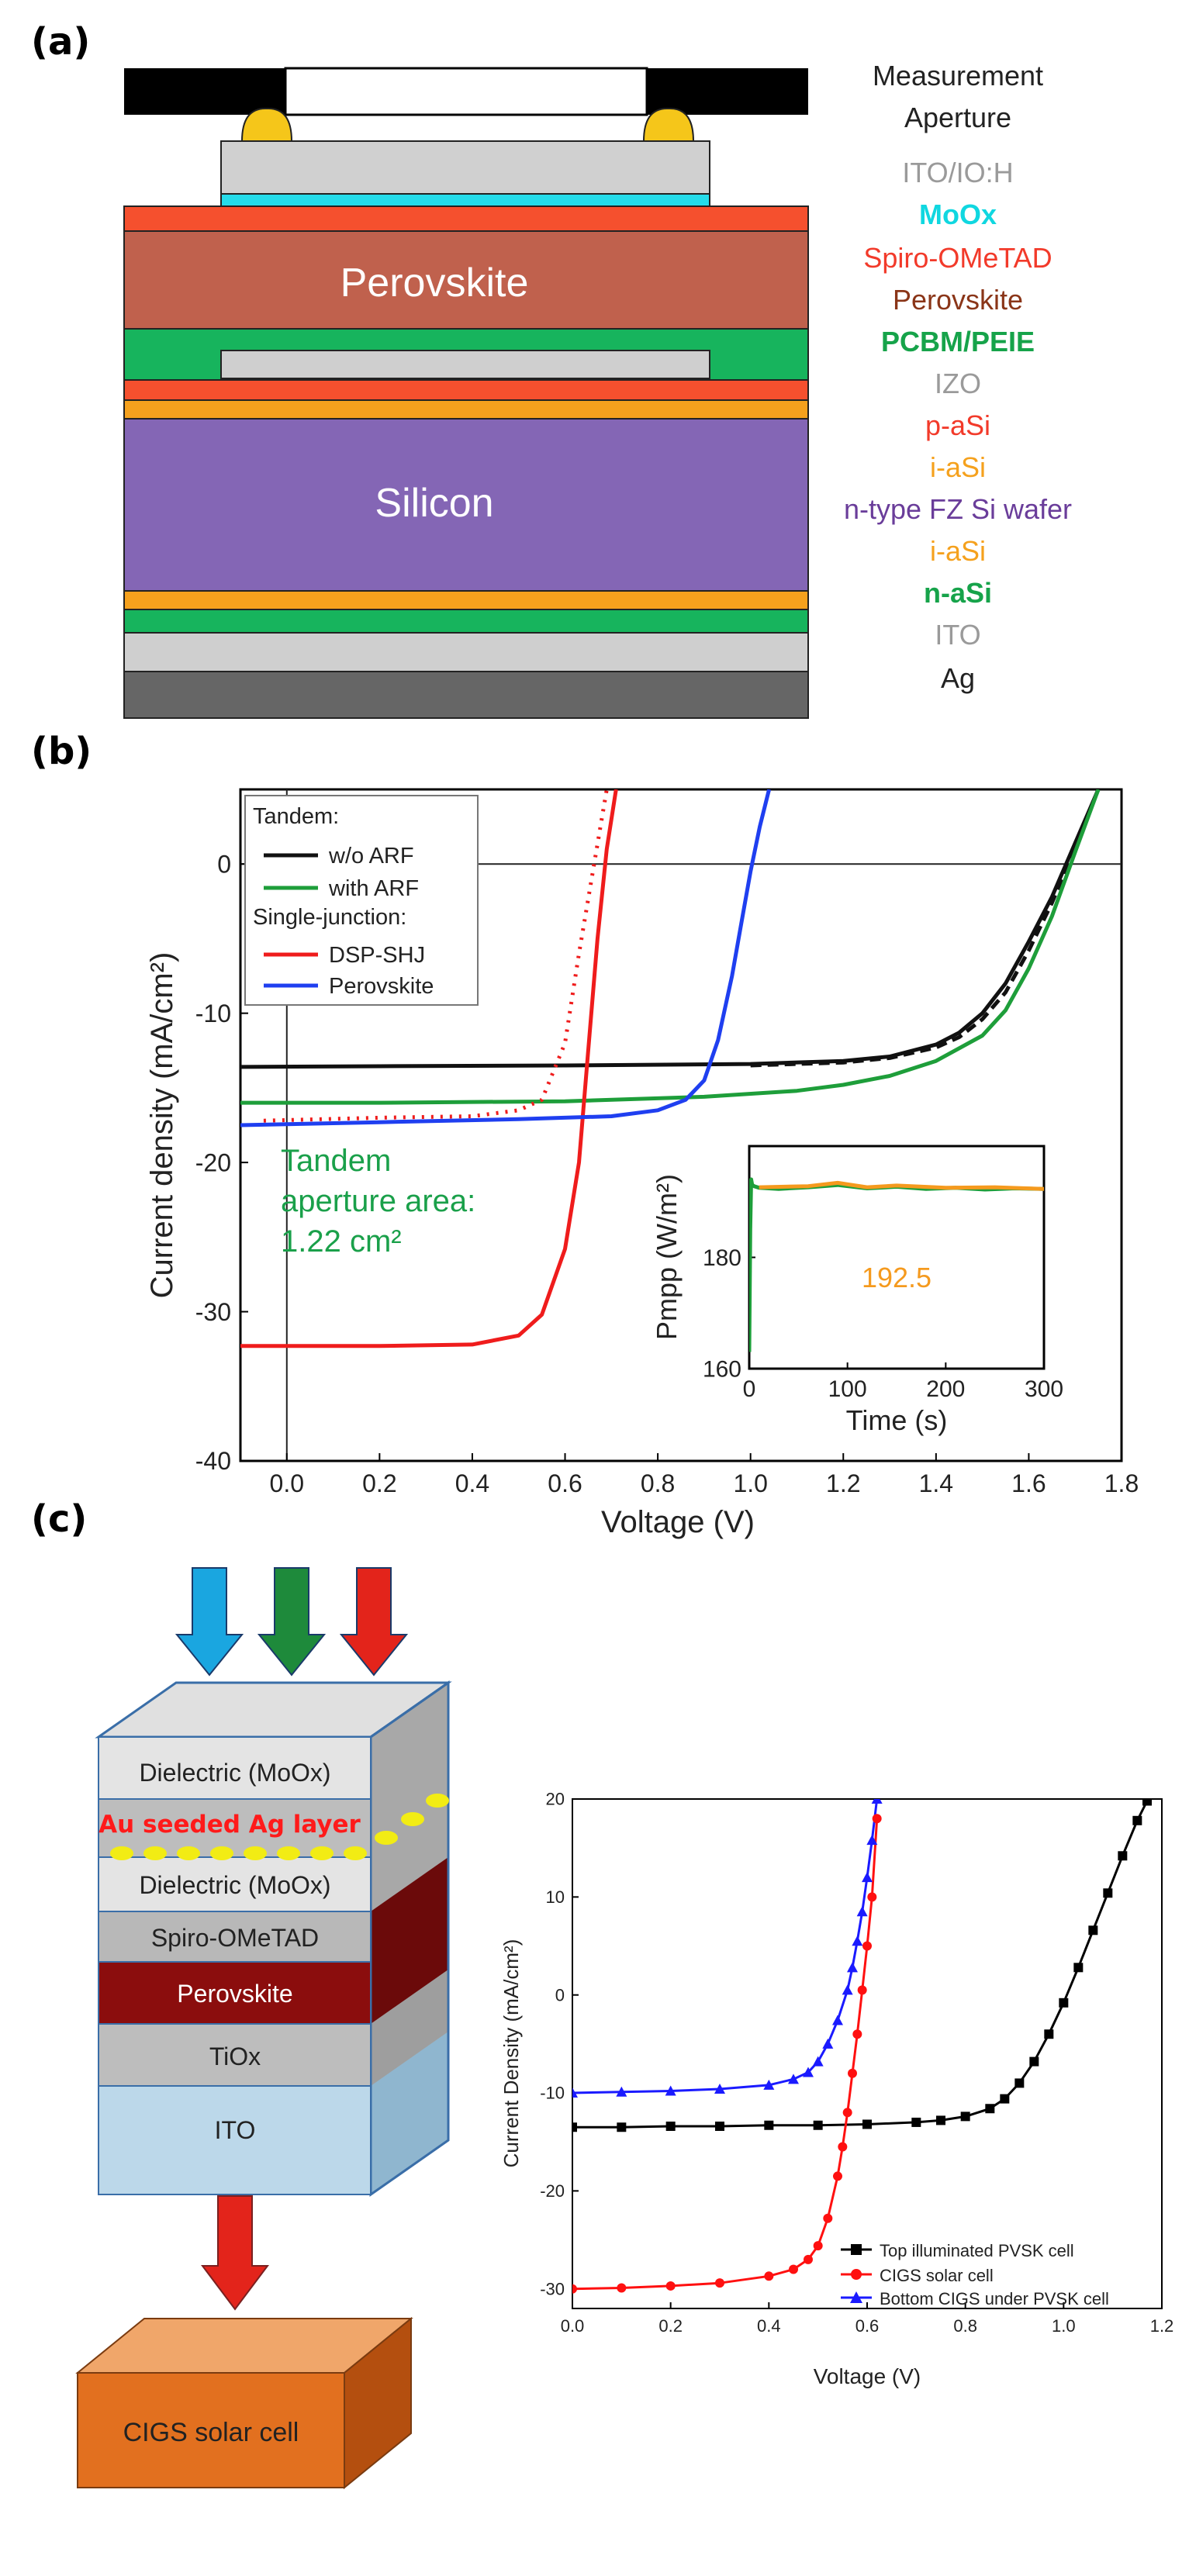  I want to click on chart-c-x-tick-label: 0.2, so click(671, 2326).